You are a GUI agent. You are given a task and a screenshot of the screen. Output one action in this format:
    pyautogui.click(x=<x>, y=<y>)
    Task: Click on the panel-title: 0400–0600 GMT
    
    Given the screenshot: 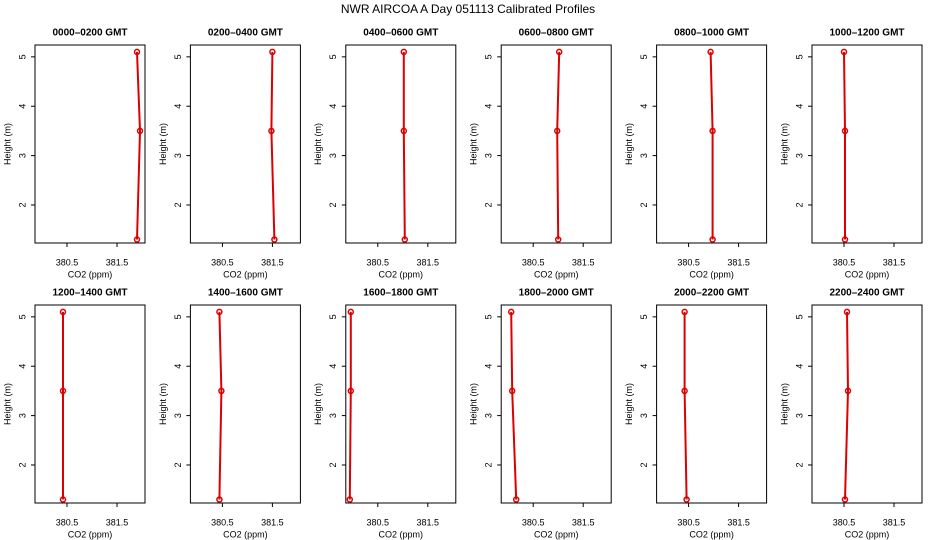 What is the action you would take?
    pyautogui.click(x=400, y=33)
    